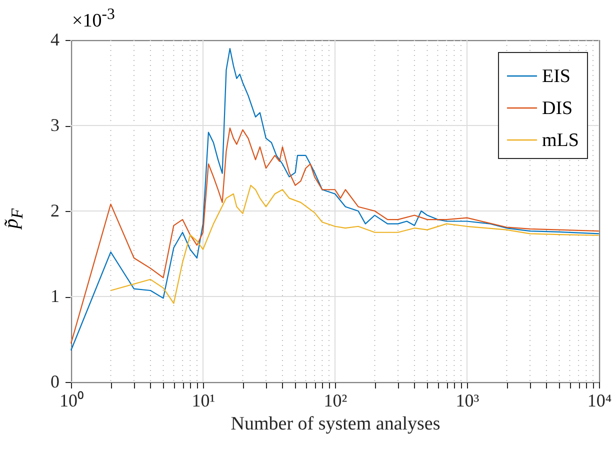  What do you see at coordinates (556, 76) in the screenshot?
I see `legend-label: EIS` at bounding box center [556, 76].